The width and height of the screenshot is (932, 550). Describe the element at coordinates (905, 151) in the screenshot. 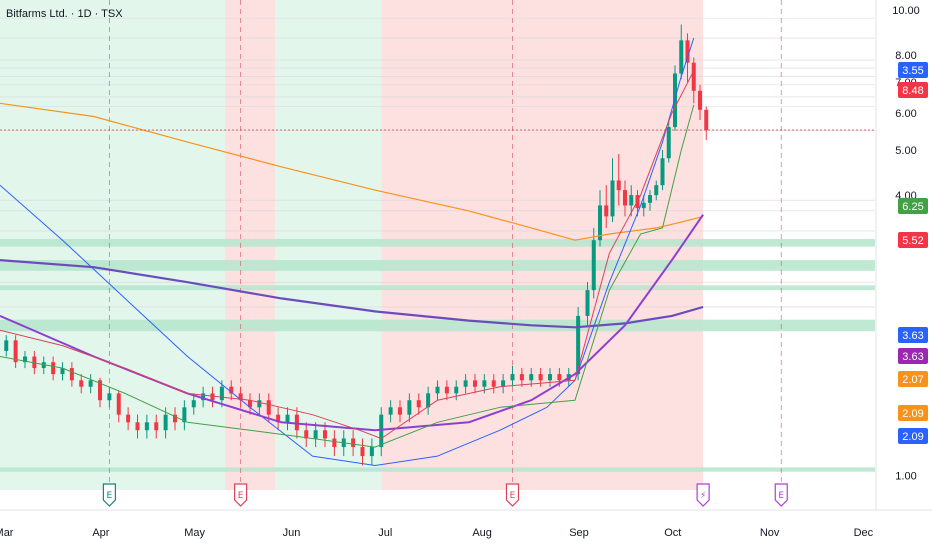

I see `y-tick-label: 5.00` at that location.